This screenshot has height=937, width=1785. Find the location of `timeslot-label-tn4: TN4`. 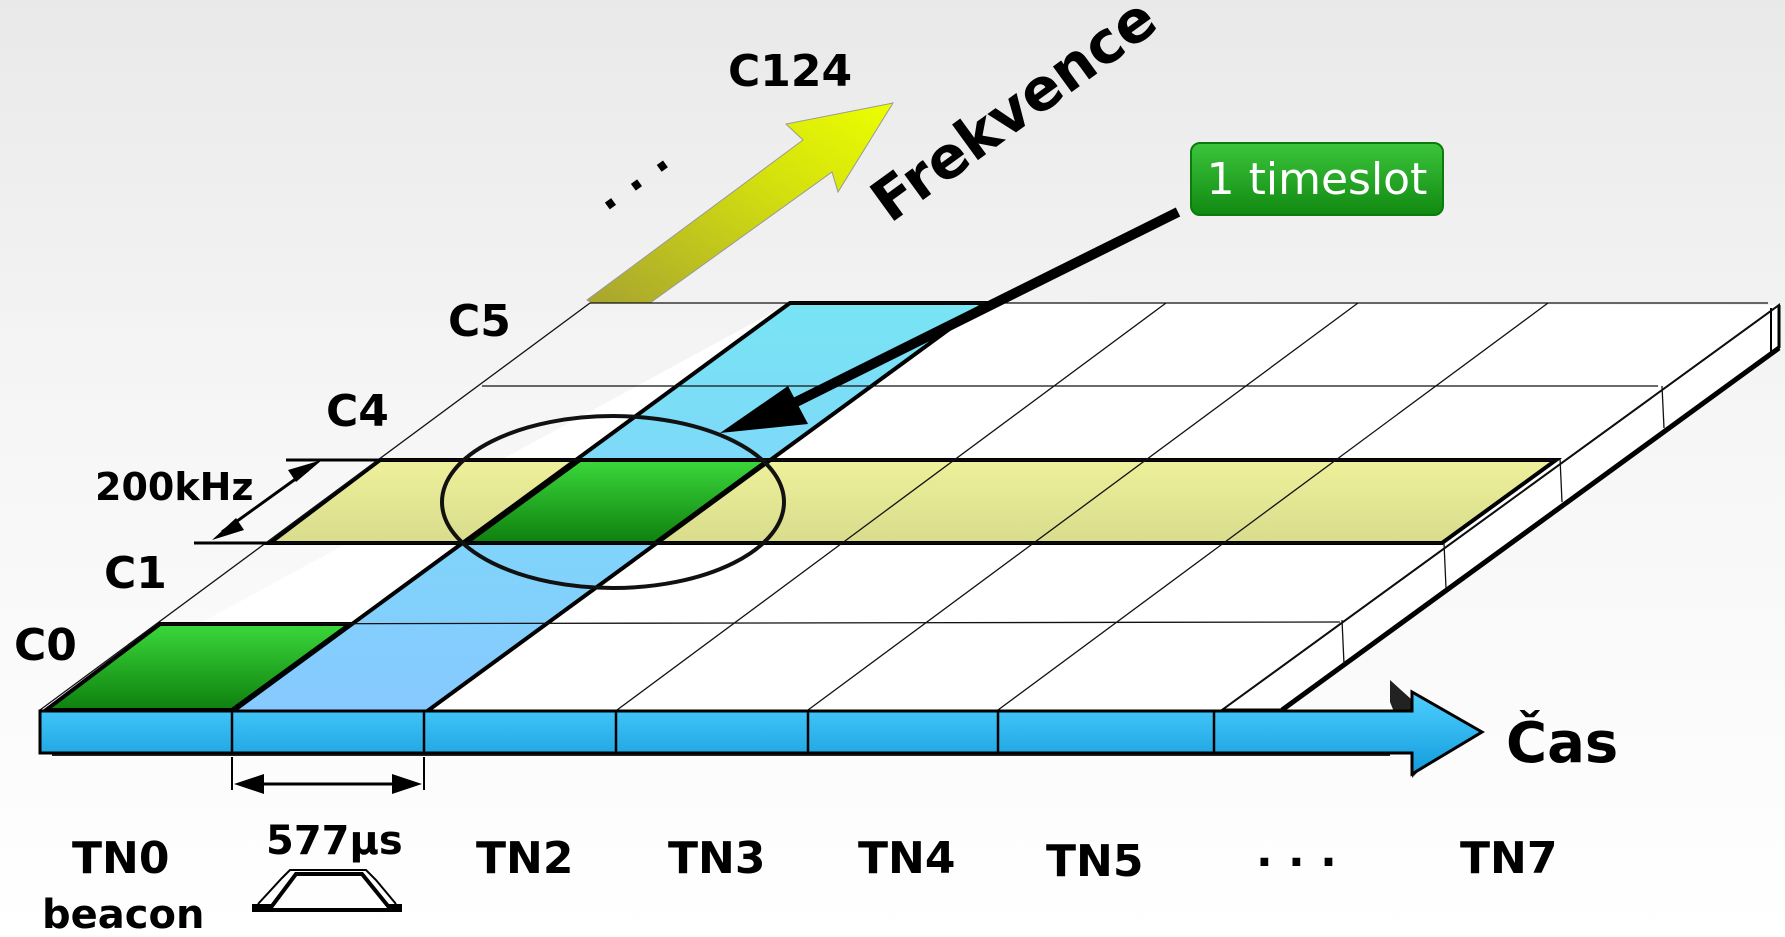

timeslot-label-tn4: TN4 is located at coordinates (906, 858).